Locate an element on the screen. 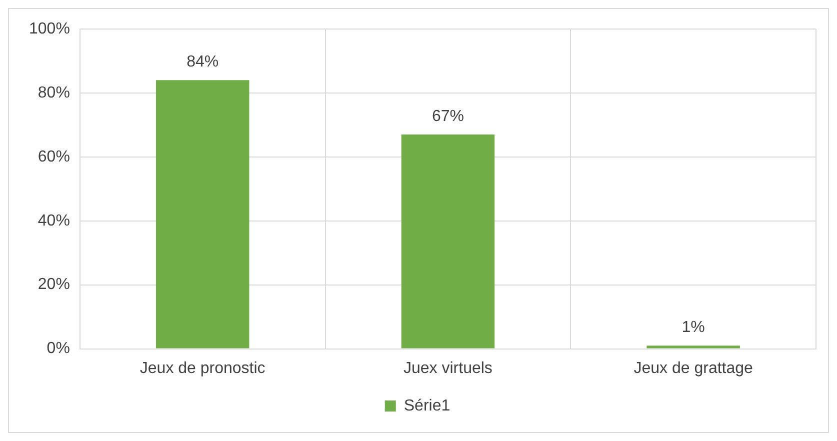 This screenshot has width=837, height=441. x-tick-label: Jeux de grattage is located at coordinates (694, 368).